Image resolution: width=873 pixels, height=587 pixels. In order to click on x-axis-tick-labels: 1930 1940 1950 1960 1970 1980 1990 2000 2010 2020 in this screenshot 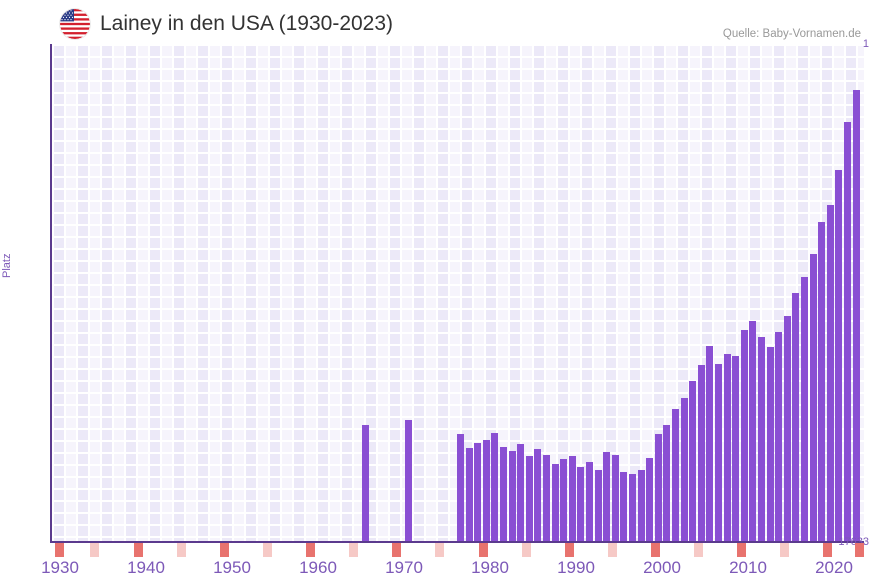, I will do `click(452, 571)`.